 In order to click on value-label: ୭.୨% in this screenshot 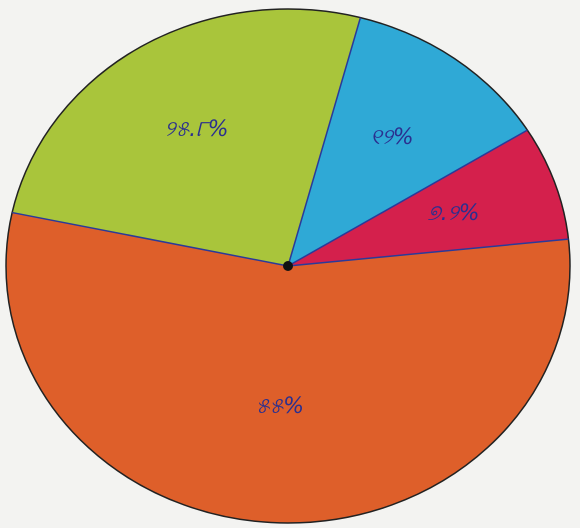, I will do `click(453, 213)`.